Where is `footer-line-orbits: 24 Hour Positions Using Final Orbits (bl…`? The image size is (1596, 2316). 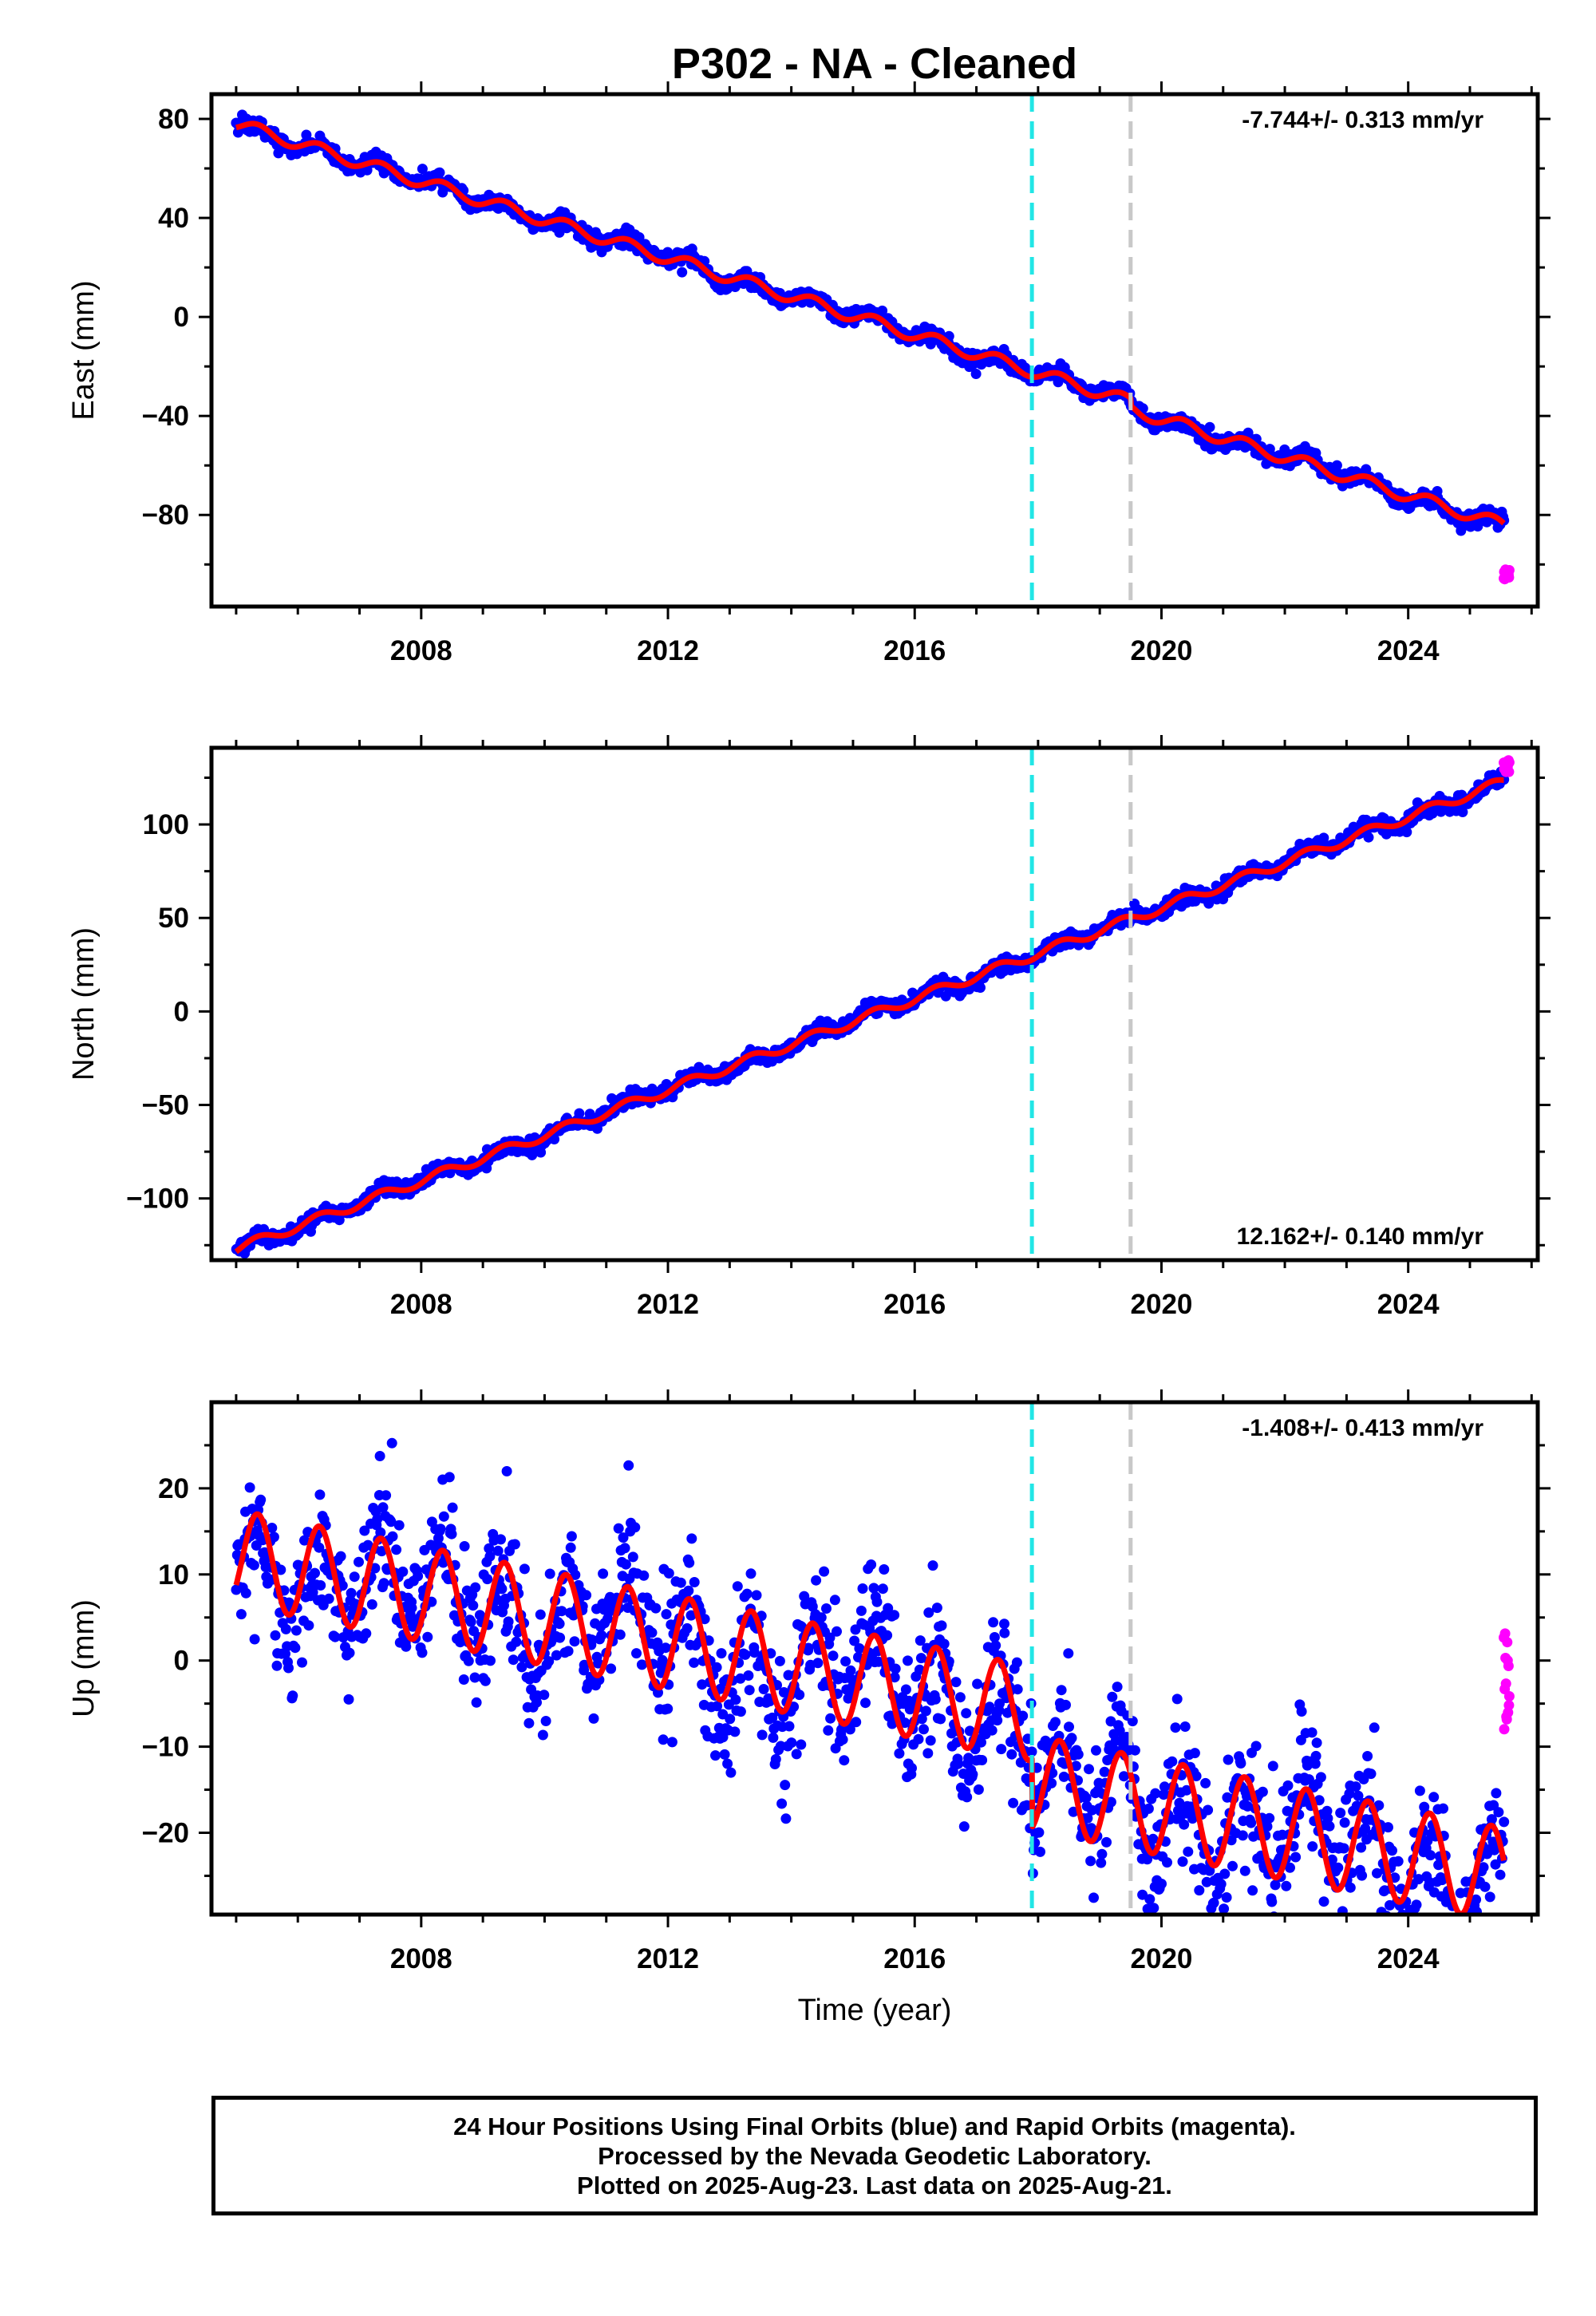 footer-line-orbits: 24 Hour Positions Using Final Orbits (bl… is located at coordinates (874, 2126).